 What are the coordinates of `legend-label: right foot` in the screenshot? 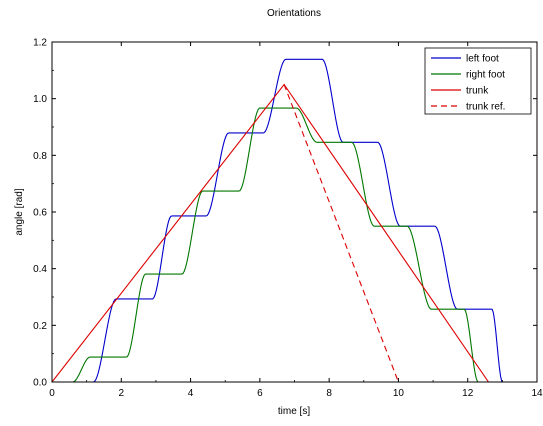 It's located at (485, 75).